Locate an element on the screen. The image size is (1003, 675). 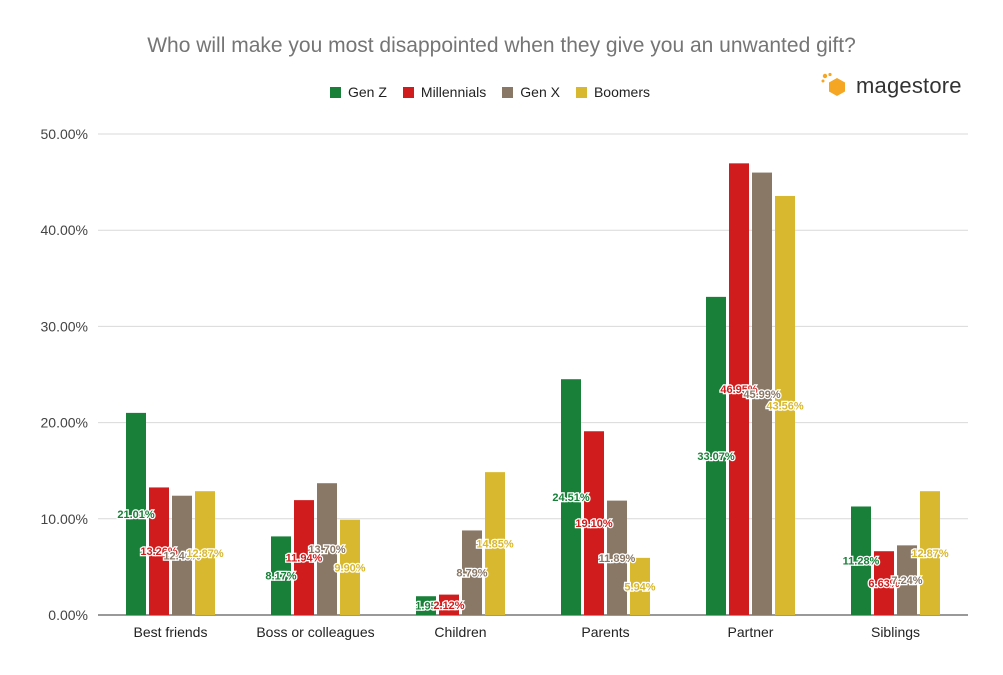
y-tick-label: 20.00% is located at coordinates (64, 423).